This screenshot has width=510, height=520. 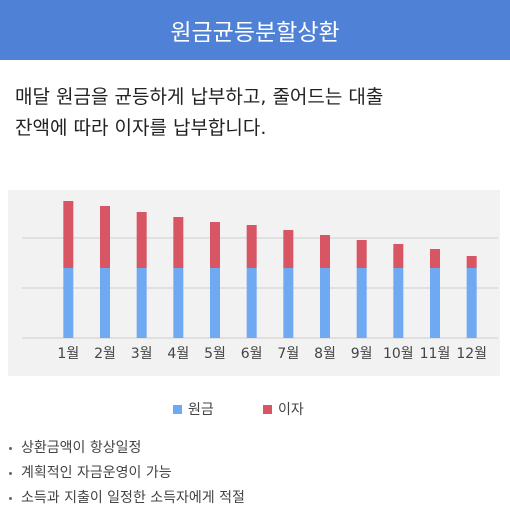 What do you see at coordinates (68, 354) in the screenshot?
I see `x-tick-label: 1월` at bounding box center [68, 354].